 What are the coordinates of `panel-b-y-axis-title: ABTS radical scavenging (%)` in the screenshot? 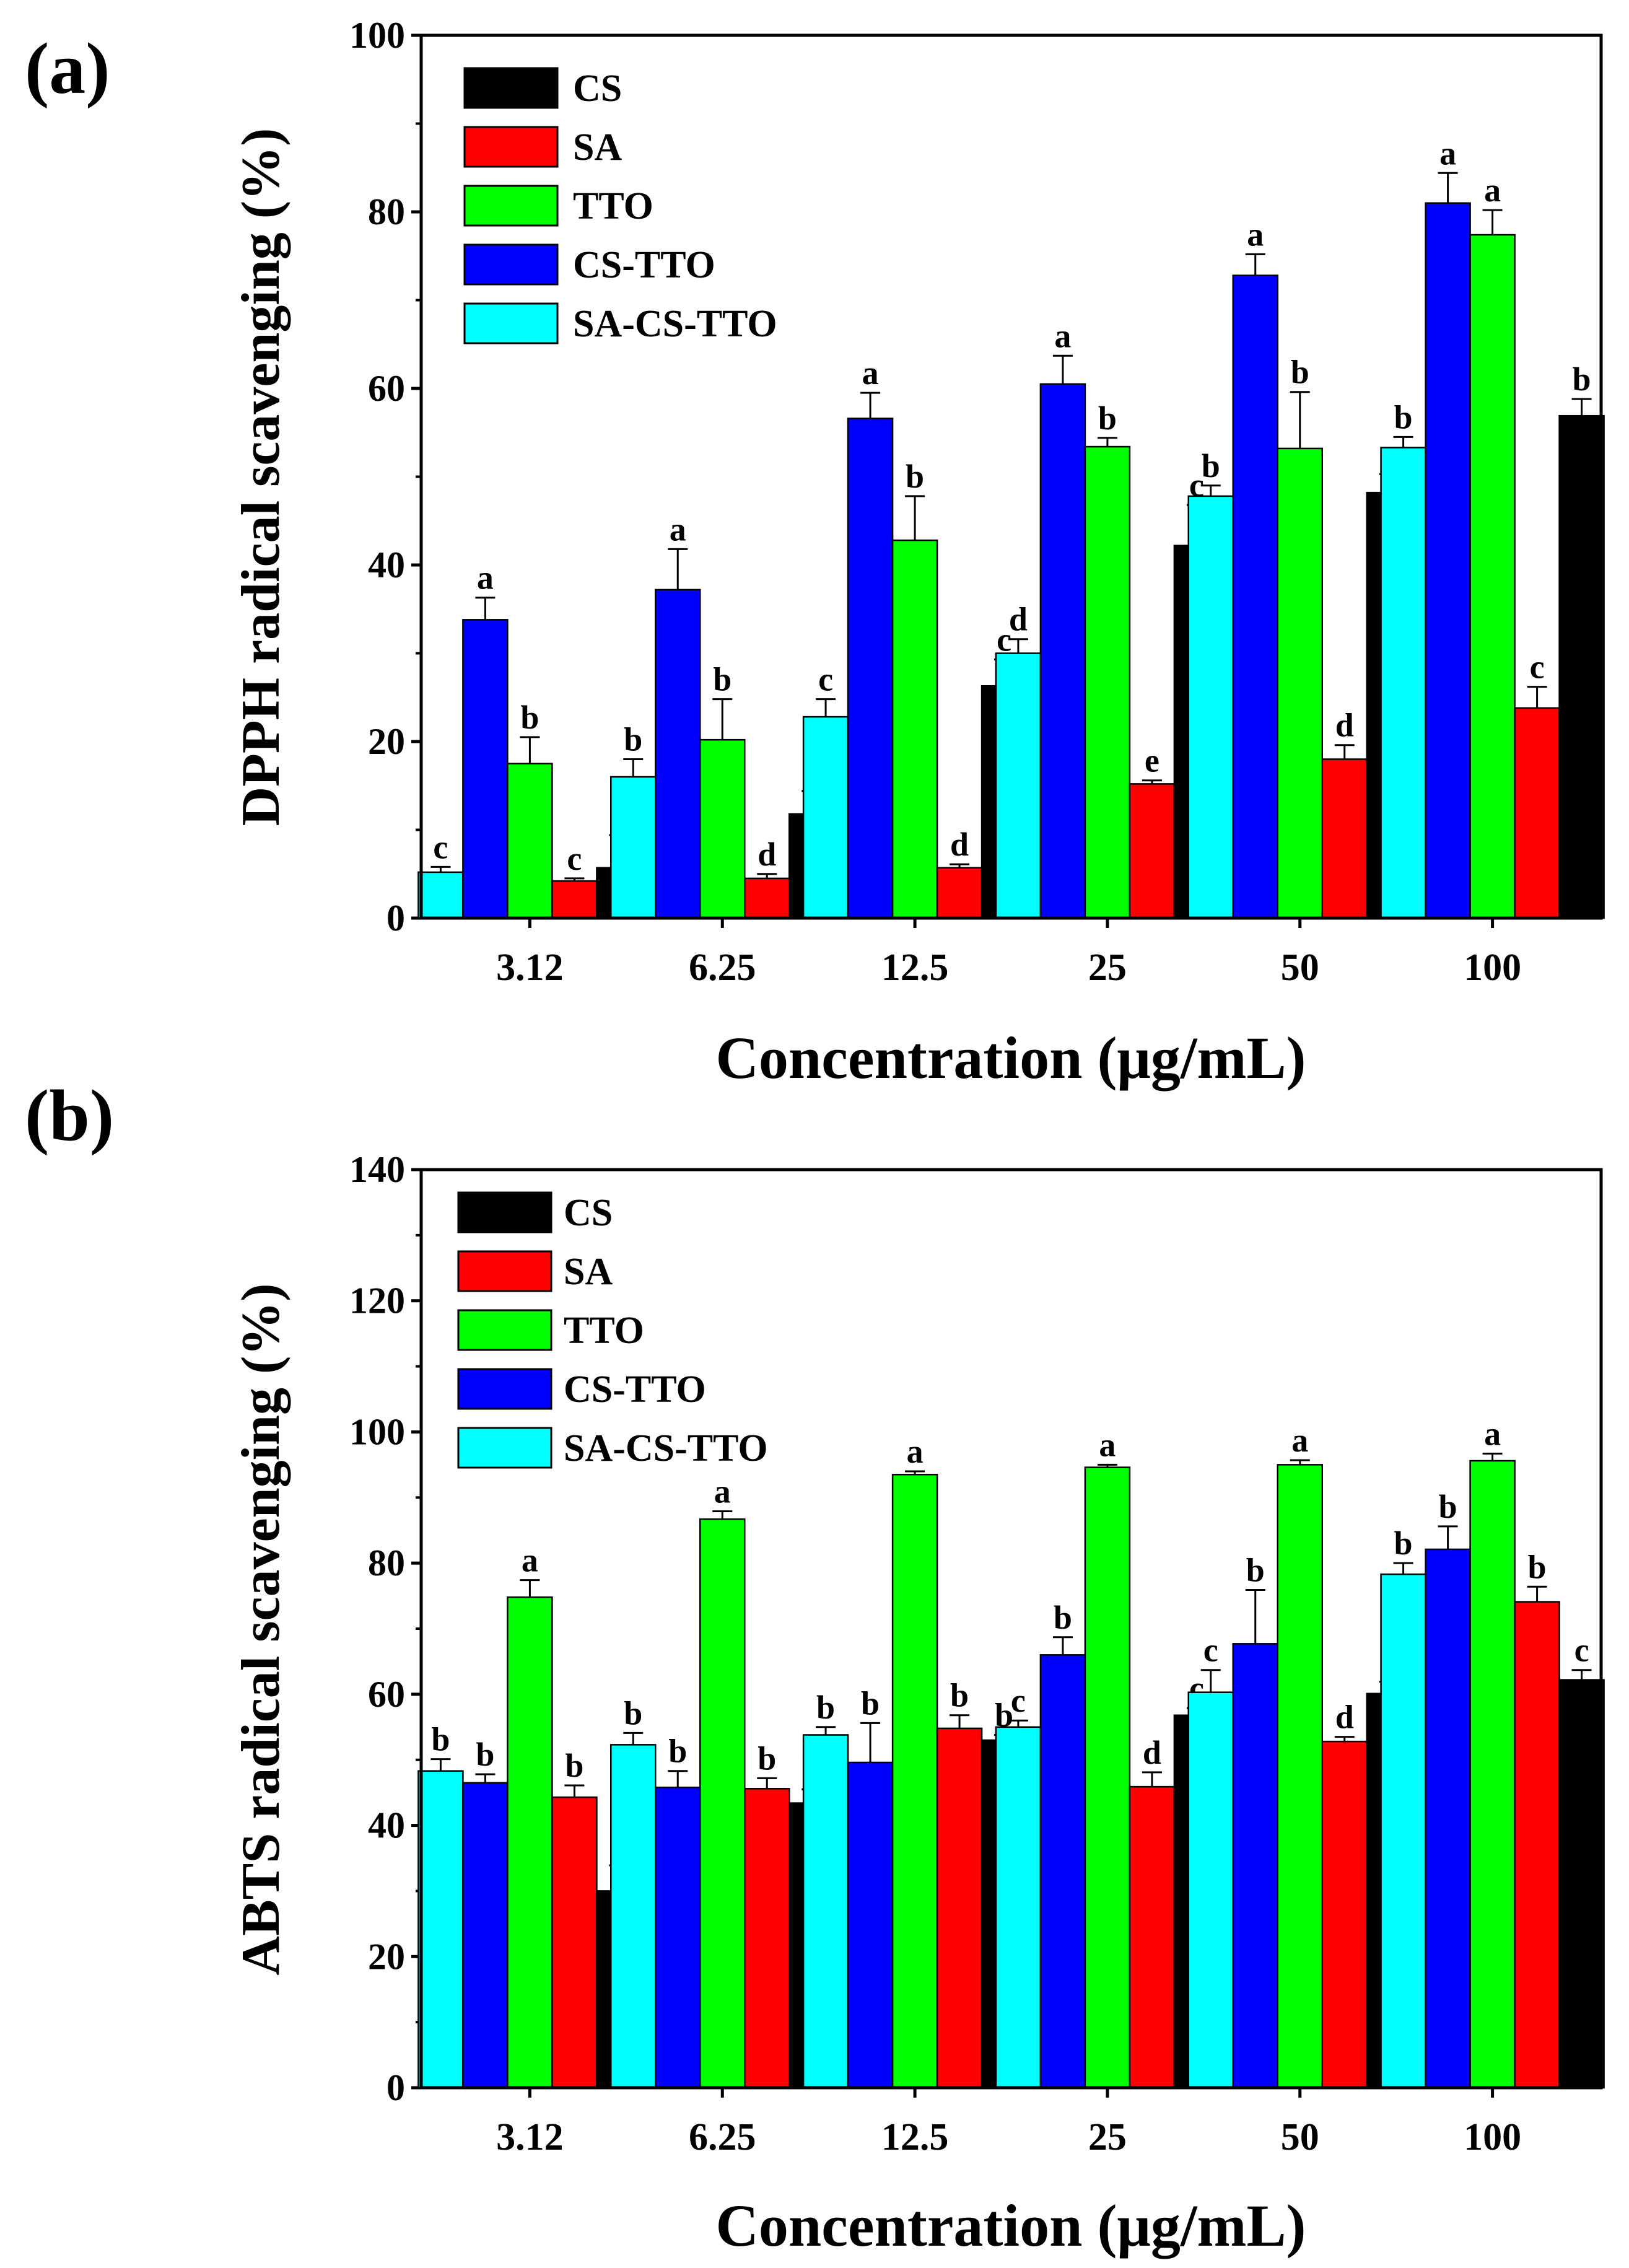 It's located at (261, 1629).